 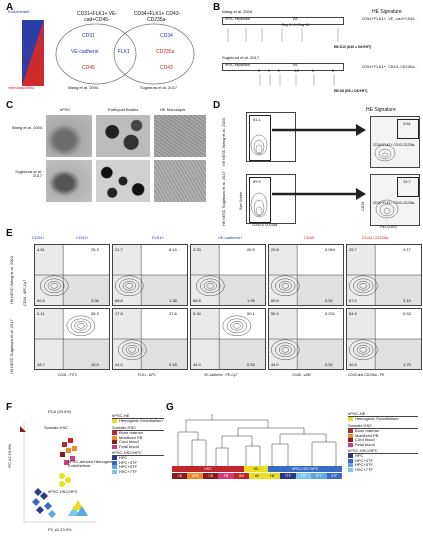 What do you see at coordinates (138, 471) in the screenshot?
I see `legend-item-hsc7: HSC+7TF` at bounding box center [138, 471].